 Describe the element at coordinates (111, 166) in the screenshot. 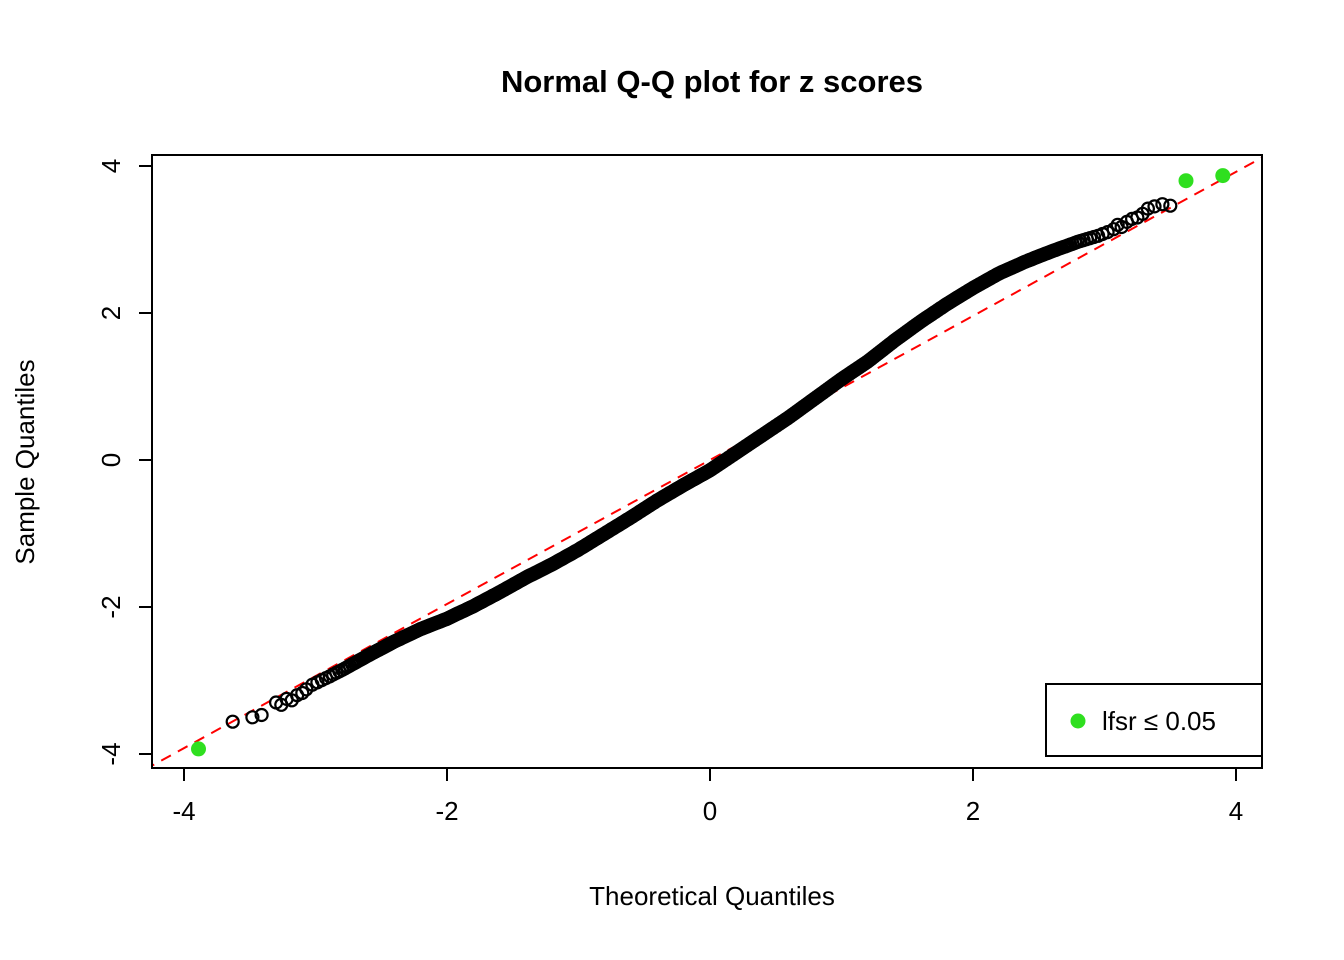

I see `y-tick-label: 4` at that location.